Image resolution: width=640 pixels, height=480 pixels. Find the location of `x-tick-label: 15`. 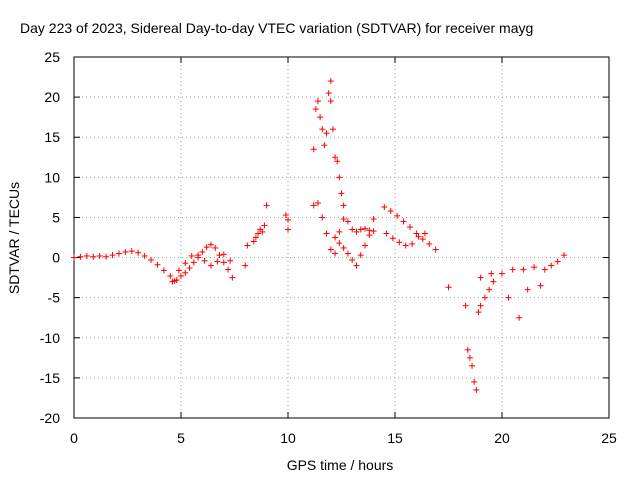

x-tick-label: 15 is located at coordinates (395, 438).